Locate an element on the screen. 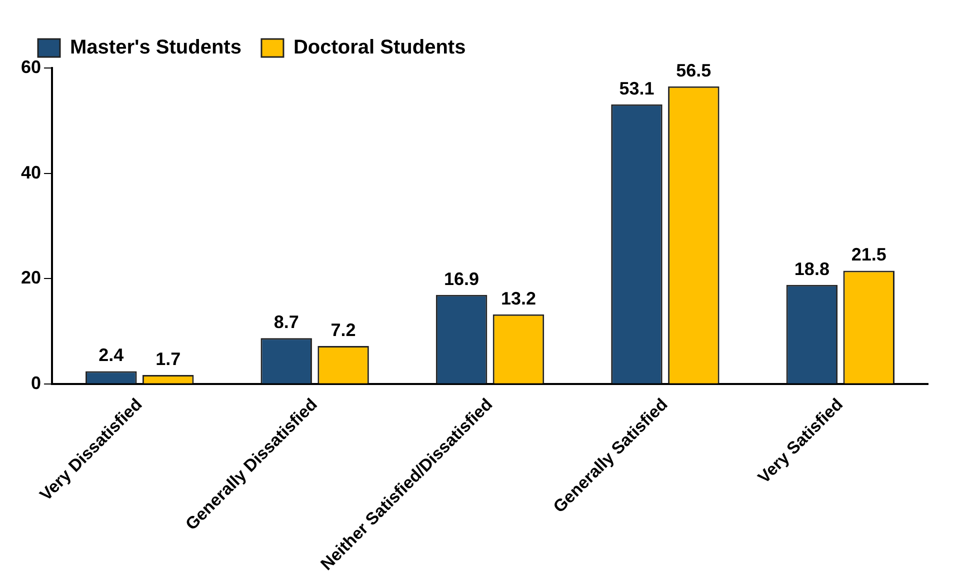 The width and height of the screenshot is (958, 586). data-label: 16.9 is located at coordinates (462, 278).